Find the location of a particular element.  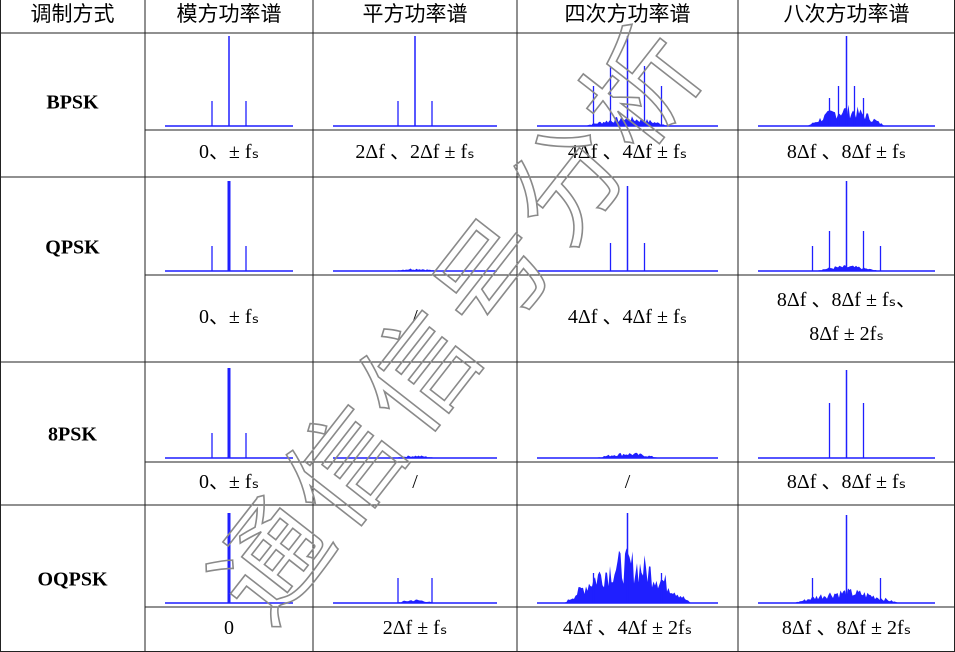

feature: 4Δf 、4Δf ± 2fₛ is located at coordinates (627, 628).